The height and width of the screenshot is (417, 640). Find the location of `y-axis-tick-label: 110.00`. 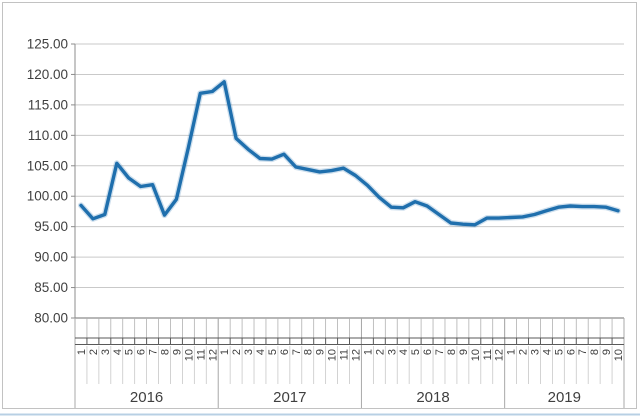

y-axis-tick-label: 110.00 is located at coordinates (48, 135).